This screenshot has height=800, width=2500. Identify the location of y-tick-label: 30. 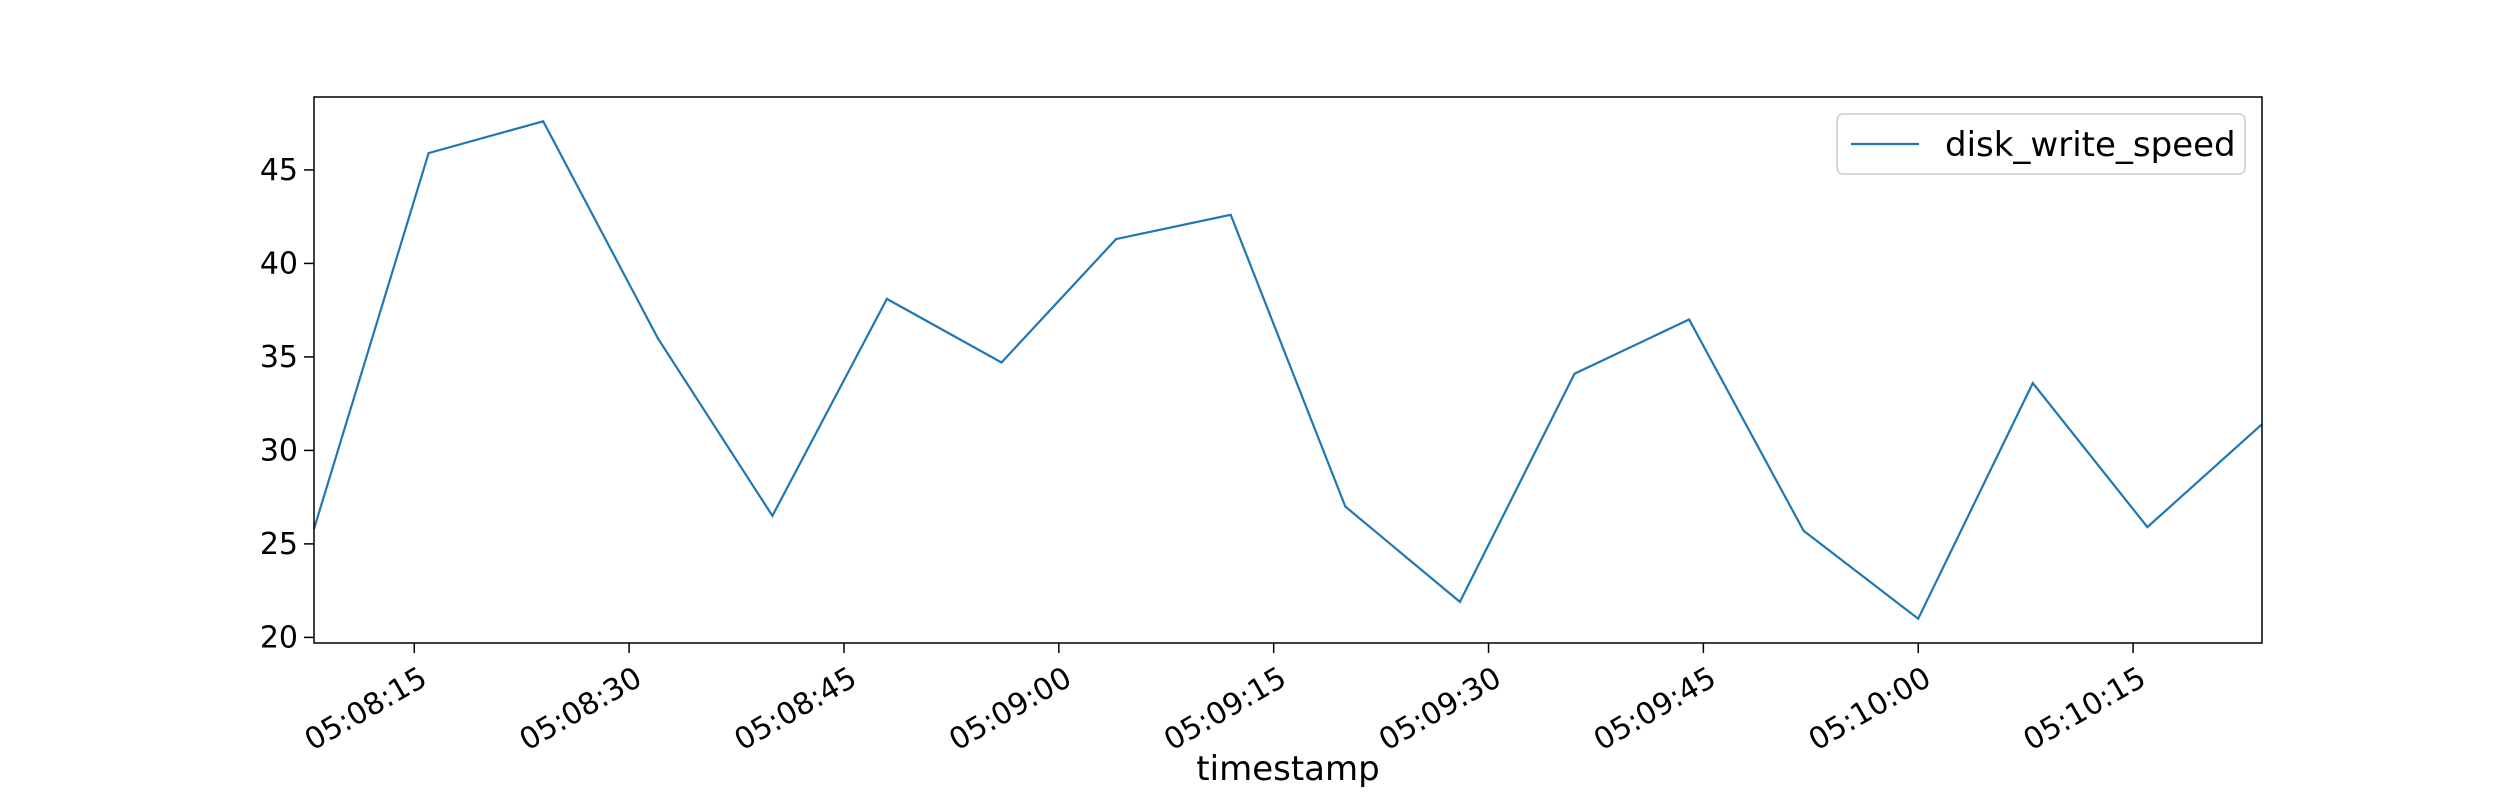
(279, 450).